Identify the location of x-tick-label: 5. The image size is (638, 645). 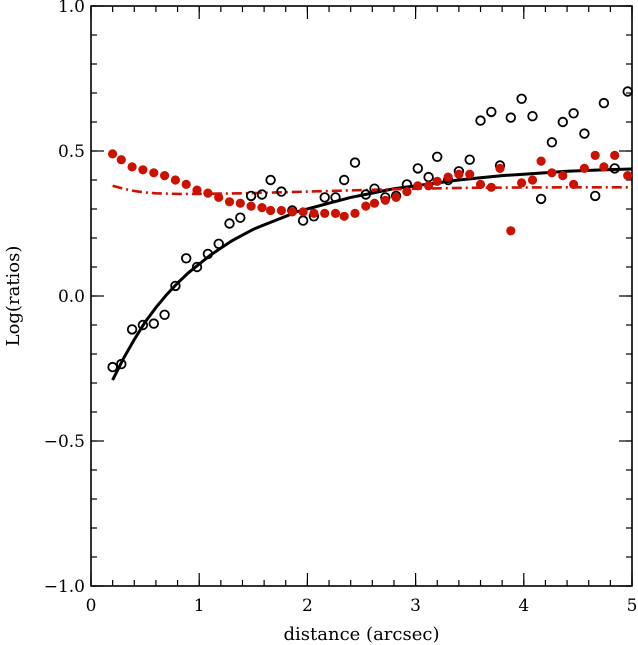
(632, 606).